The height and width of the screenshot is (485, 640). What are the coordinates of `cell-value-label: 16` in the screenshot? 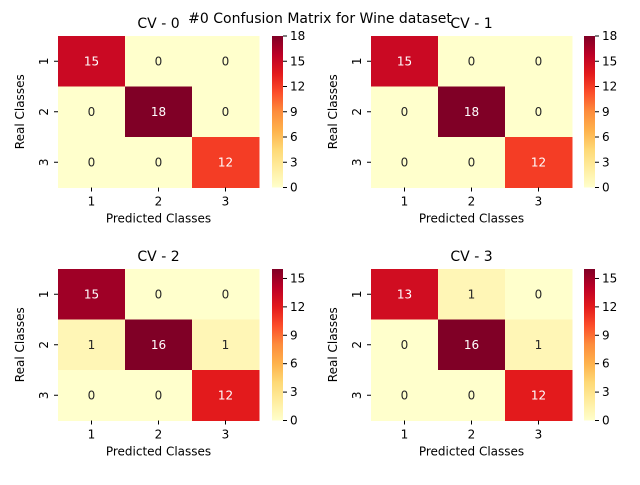 It's located at (158, 345).